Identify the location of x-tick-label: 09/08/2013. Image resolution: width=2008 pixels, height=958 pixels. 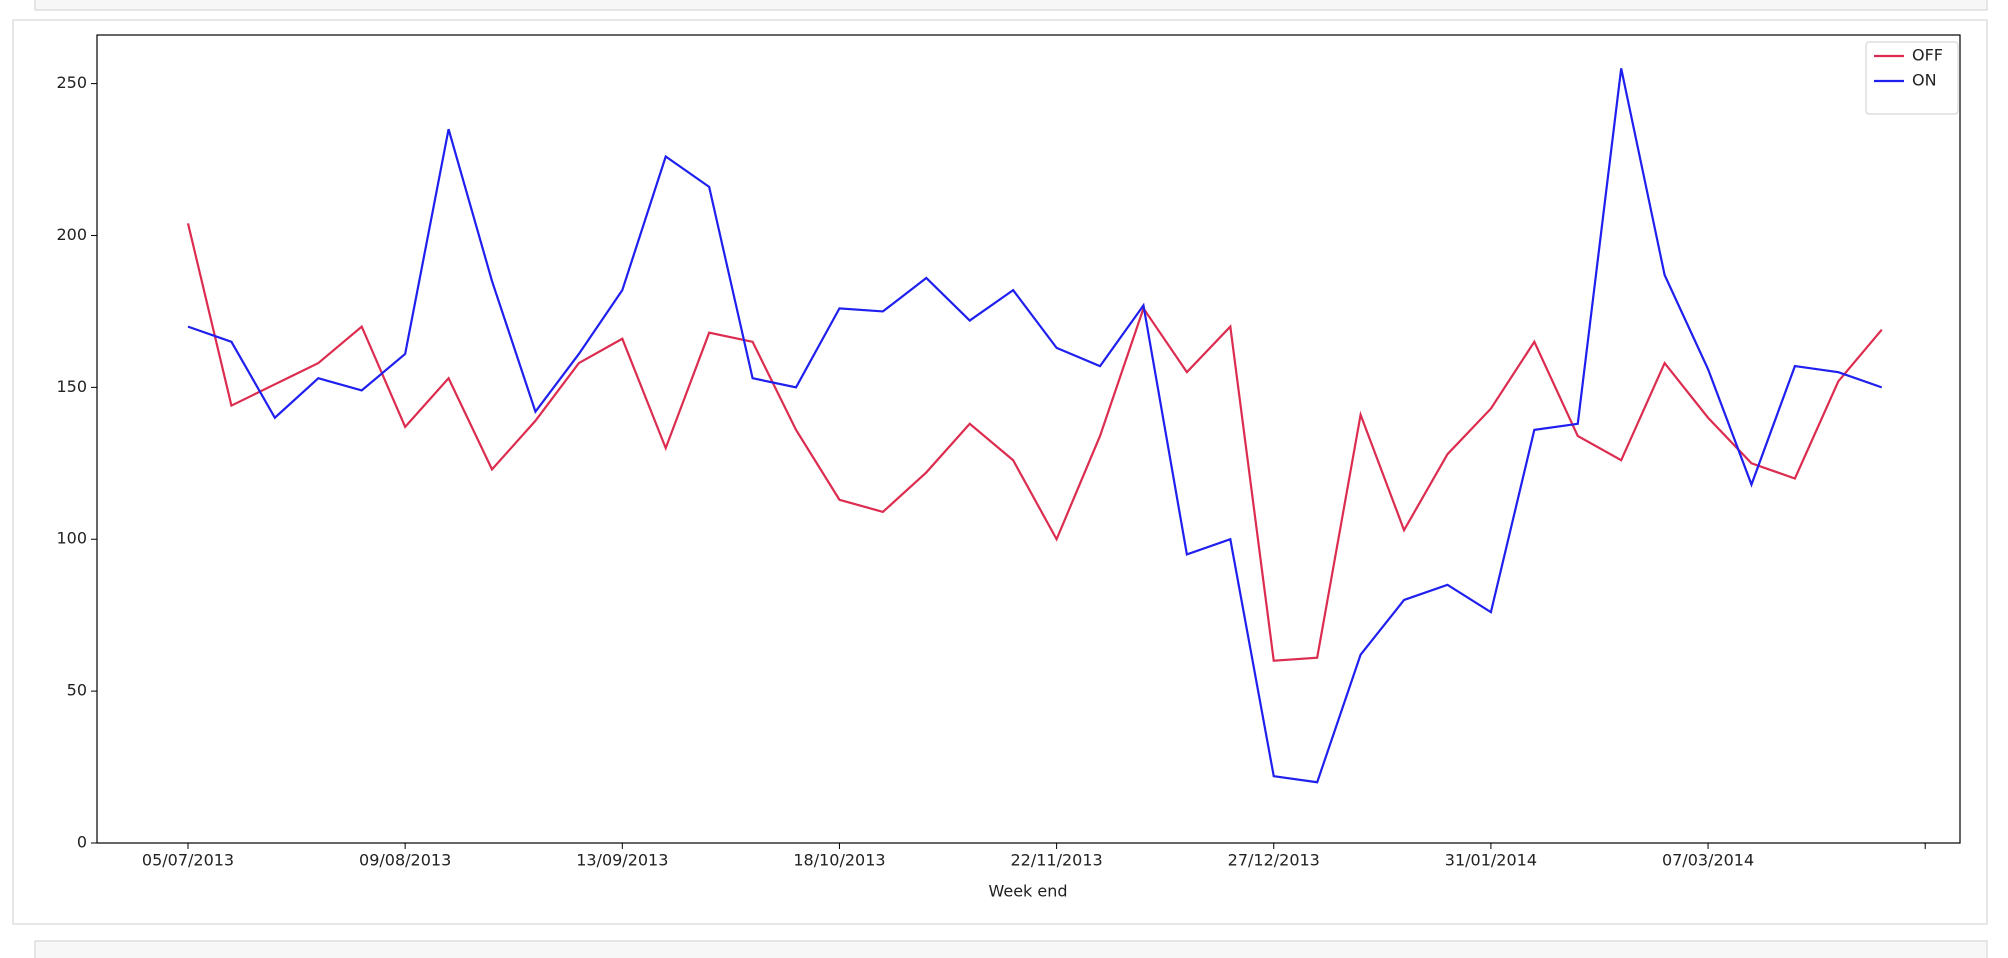
(405, 860).